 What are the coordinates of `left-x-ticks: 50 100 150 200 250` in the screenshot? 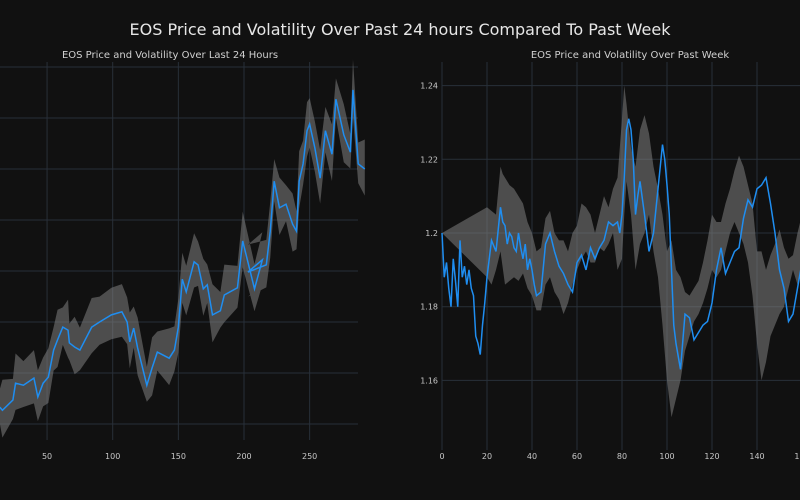 It's located at (179, 456).